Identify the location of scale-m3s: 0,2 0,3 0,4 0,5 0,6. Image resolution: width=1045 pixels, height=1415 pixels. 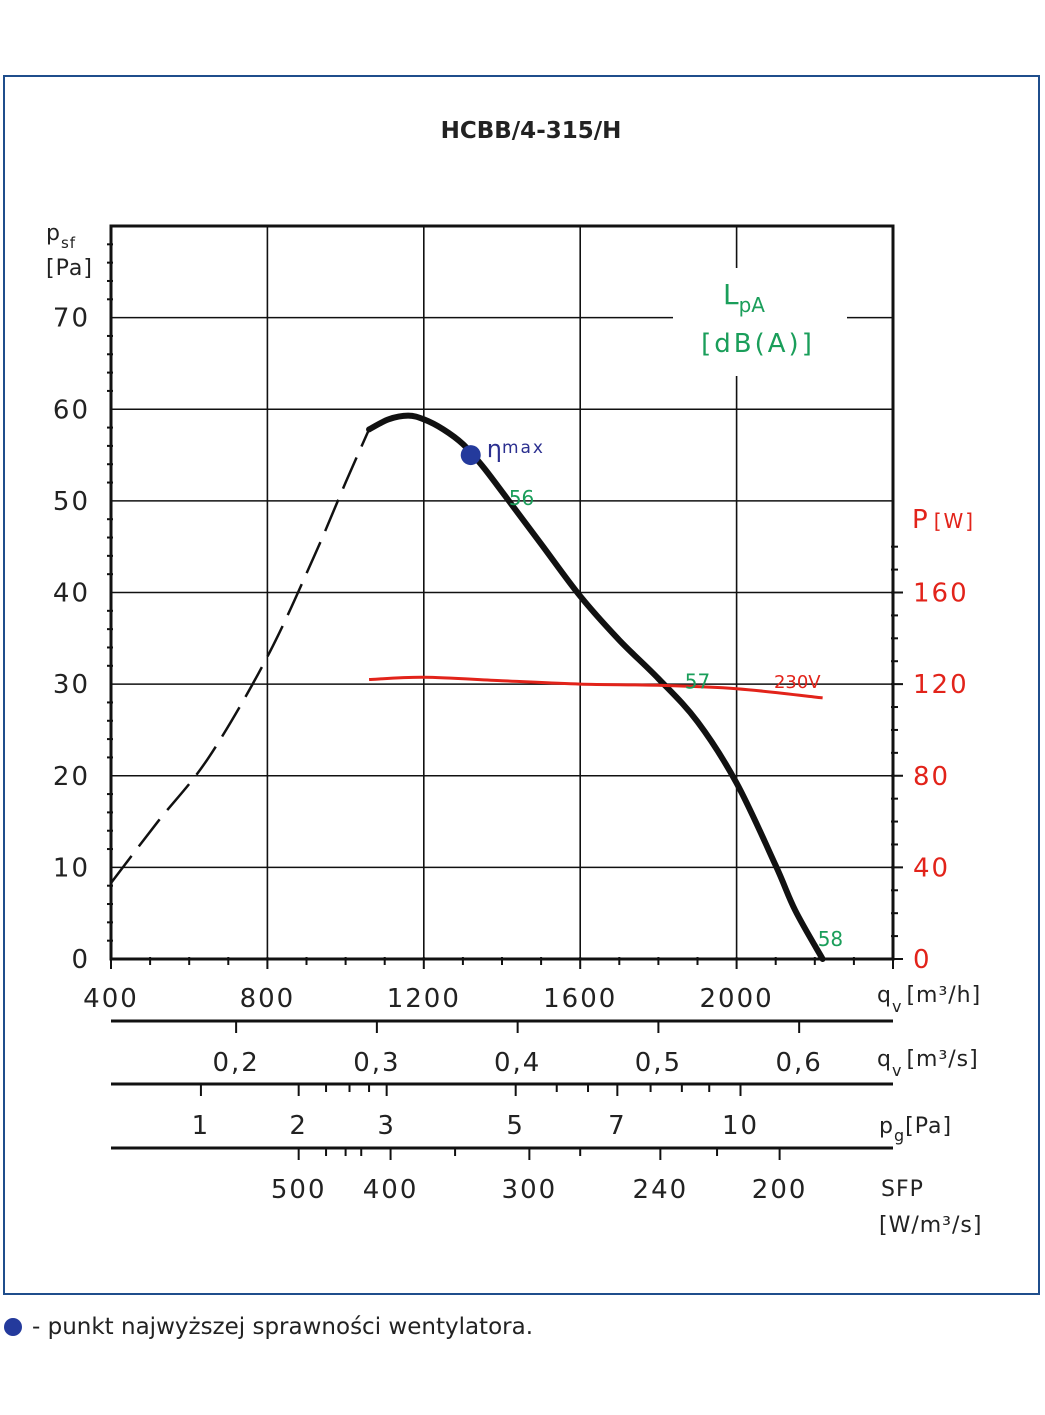
(517, 1049).